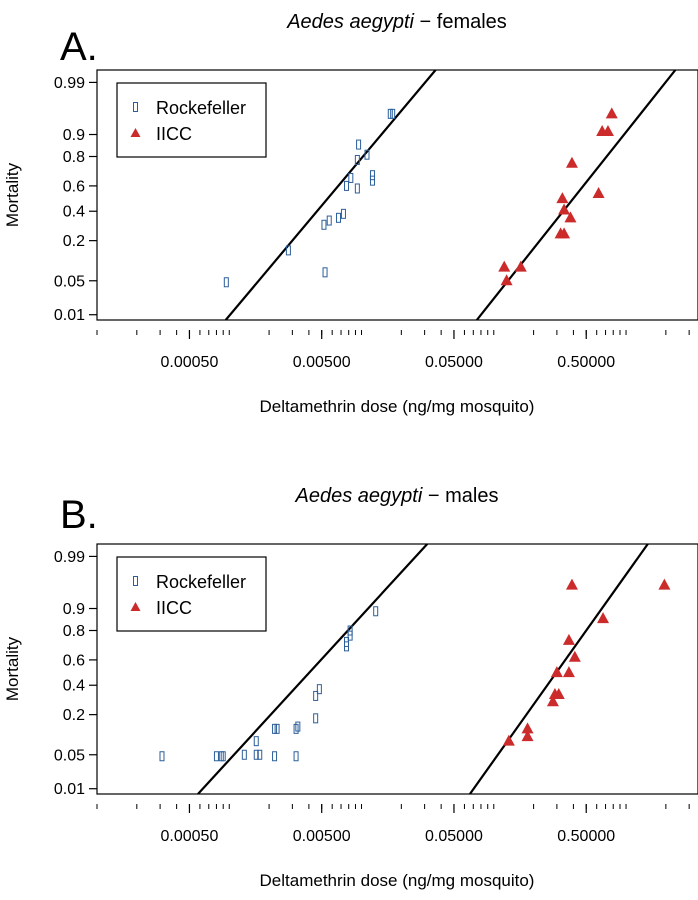 Image resolution: width=698 pixels, height=900 pixels. Describe the element at coordinates (74, 631) in the screenshot. I see `y-tick-label: 0.8` at that location.